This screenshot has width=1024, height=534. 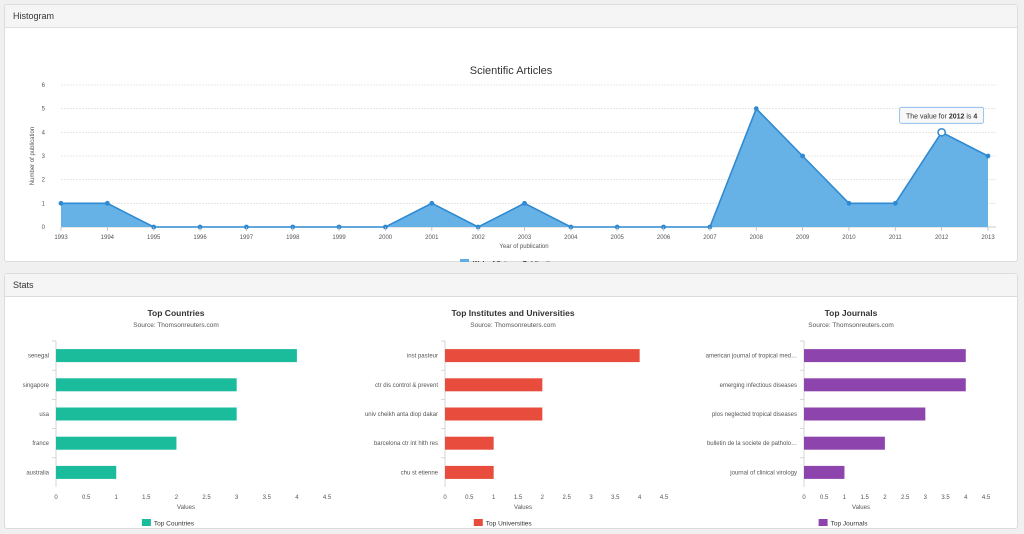 What do you see at coordinates (905, 498) in the screenshot?
I see `x-tick-label: 2.5` at bounding box center [905, 498].